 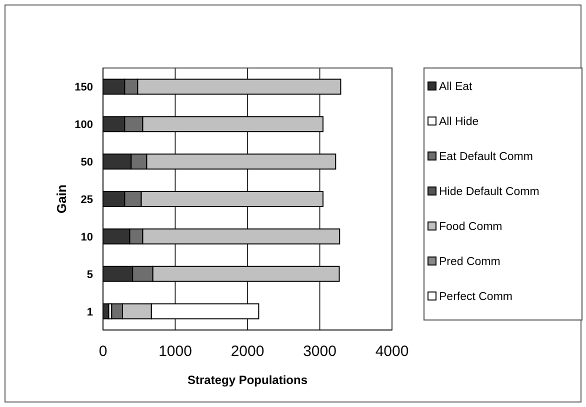 I want to click on y-tick-label: 50, so click(x=86, y=162).